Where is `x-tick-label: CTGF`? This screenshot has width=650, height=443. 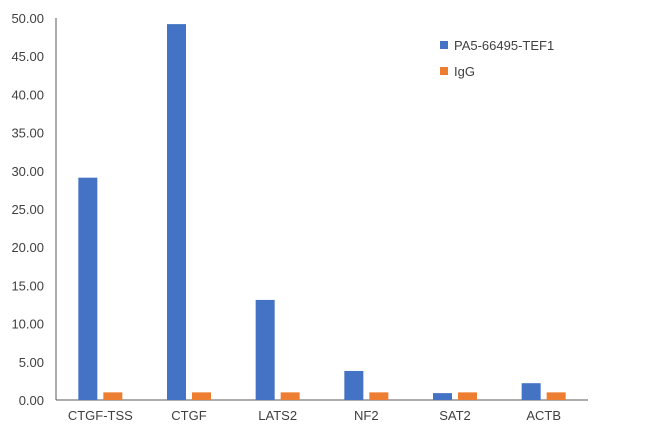
x-tick-label: CTGF is located at coordinates (188, 415).